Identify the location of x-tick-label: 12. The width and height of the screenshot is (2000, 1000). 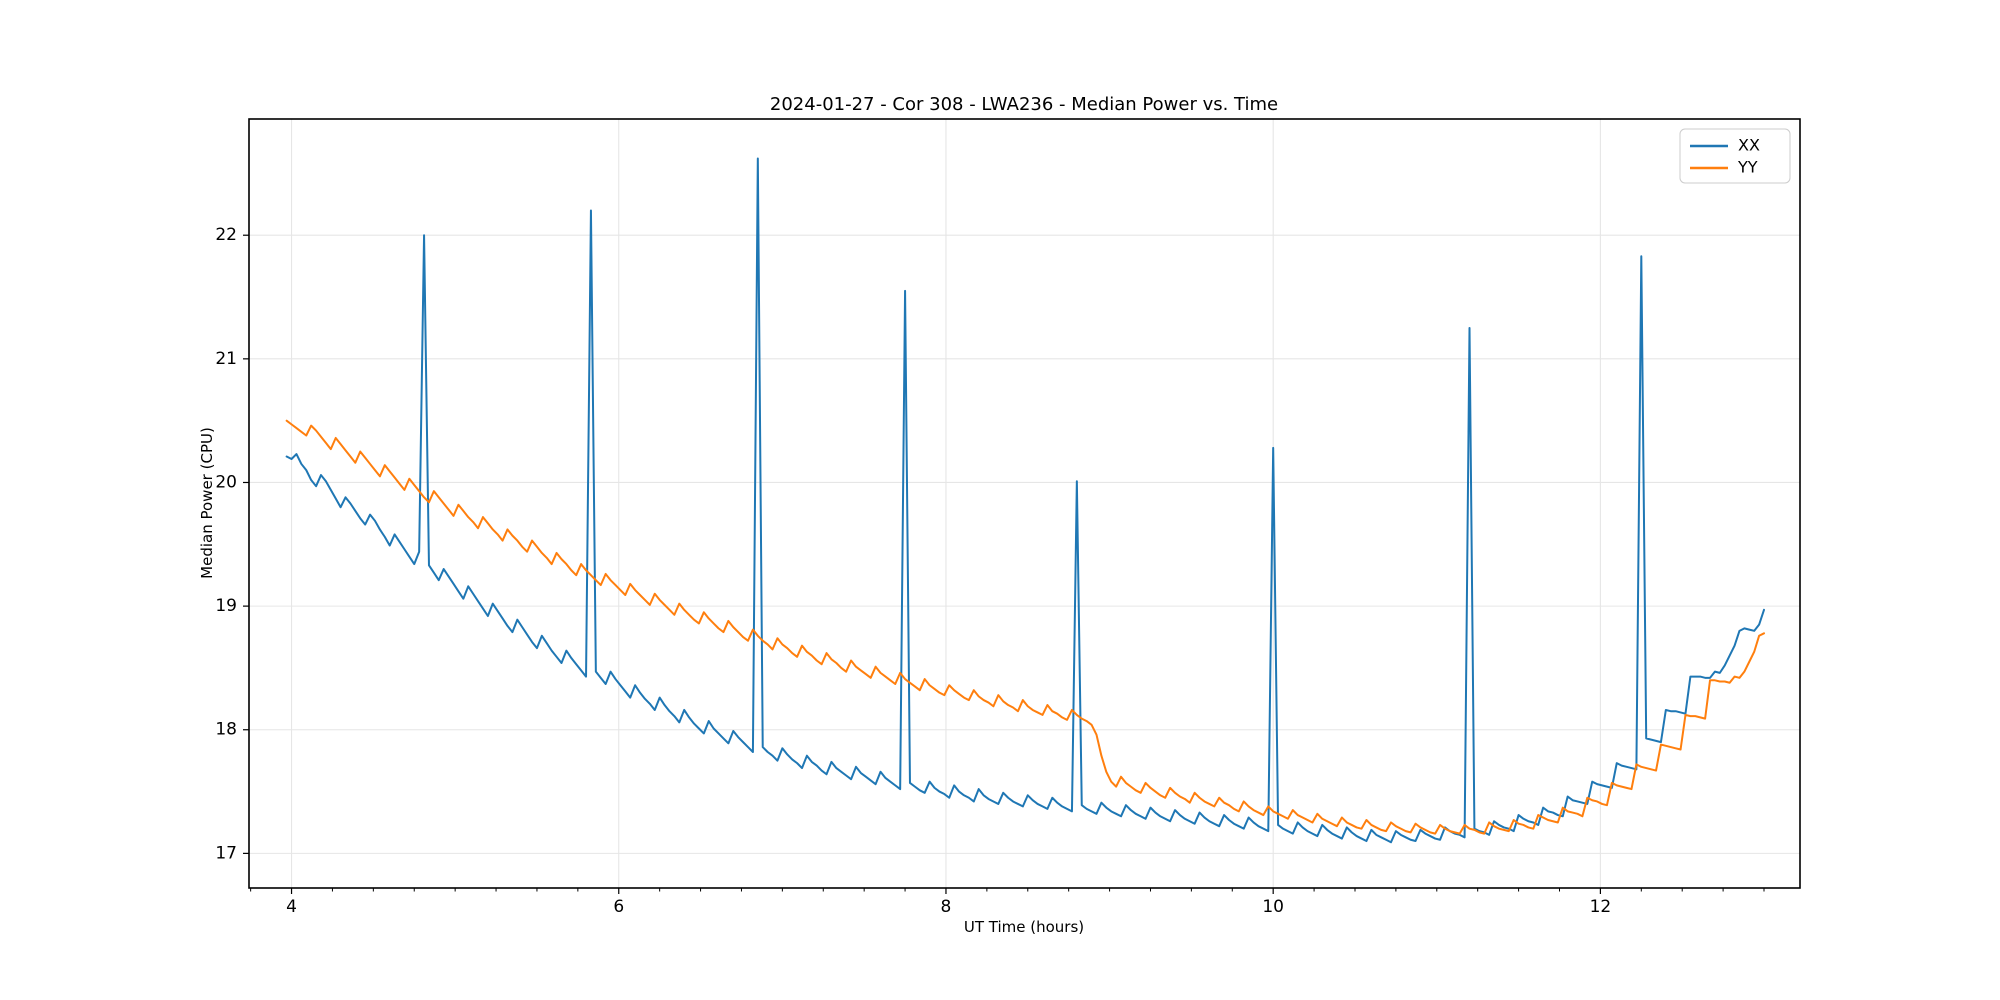
(1601, 907).